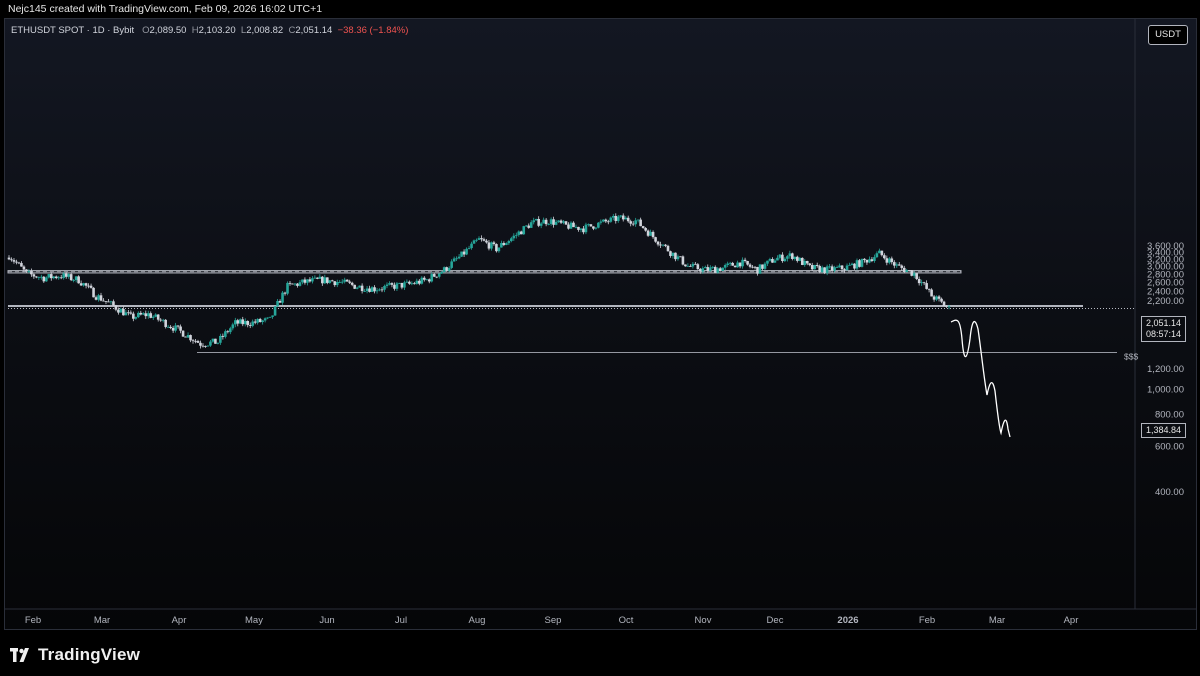  What do you see at coordinates (146, 30) in the screenshot?
I see `open-label: O` at bounding box center [146, 30].